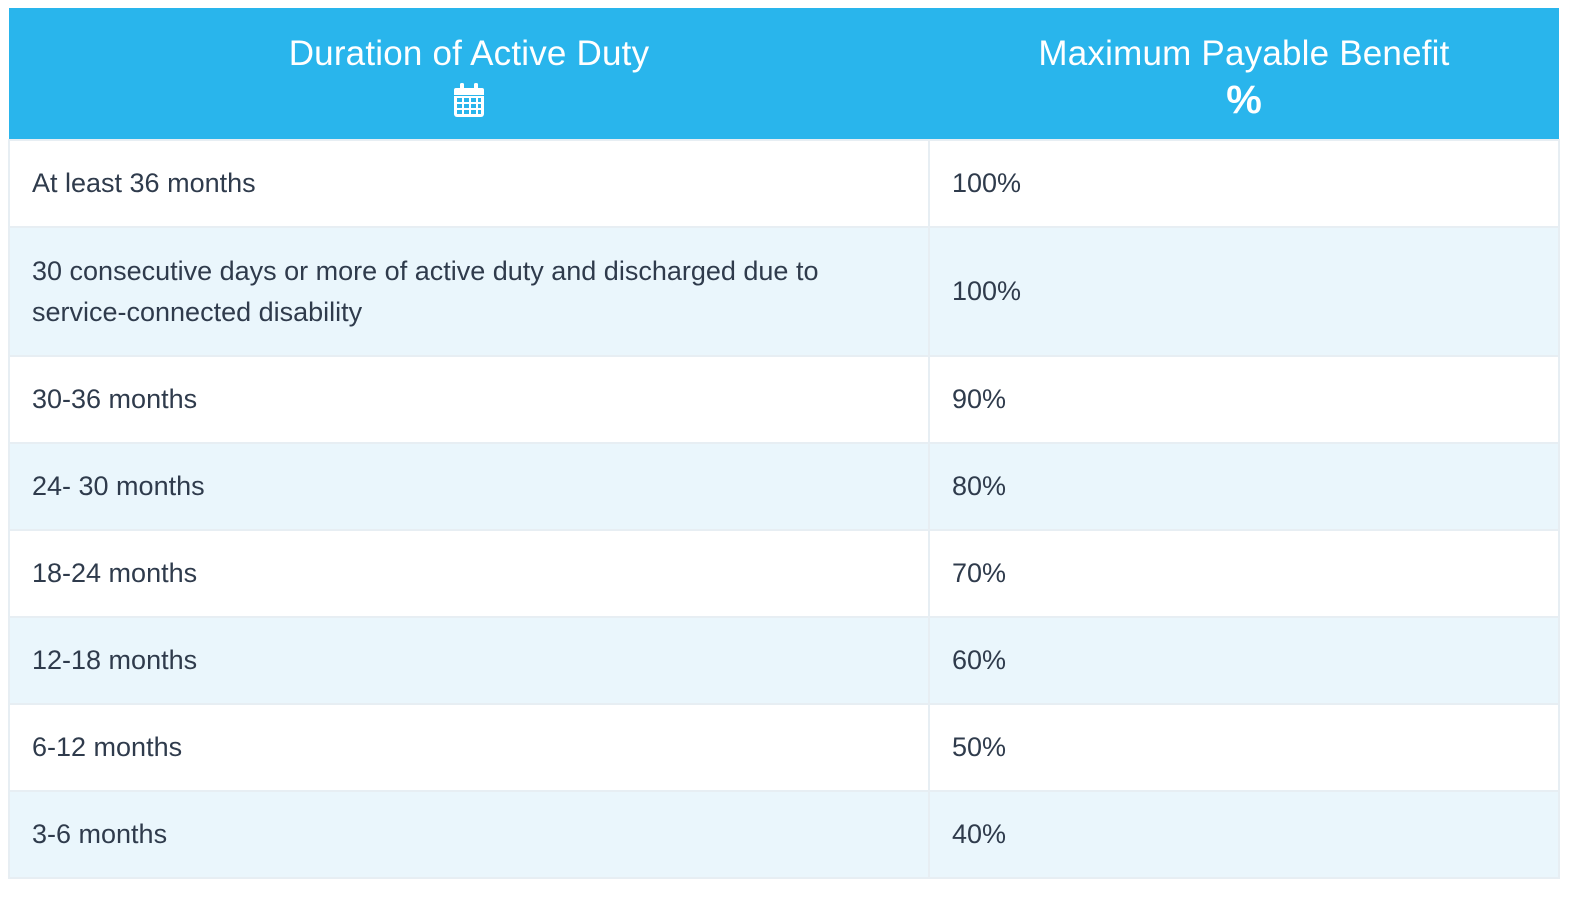 This screenshot has height=898, width=1582. I want to click on duration-cell: 12-18 months, so click(469, 660).